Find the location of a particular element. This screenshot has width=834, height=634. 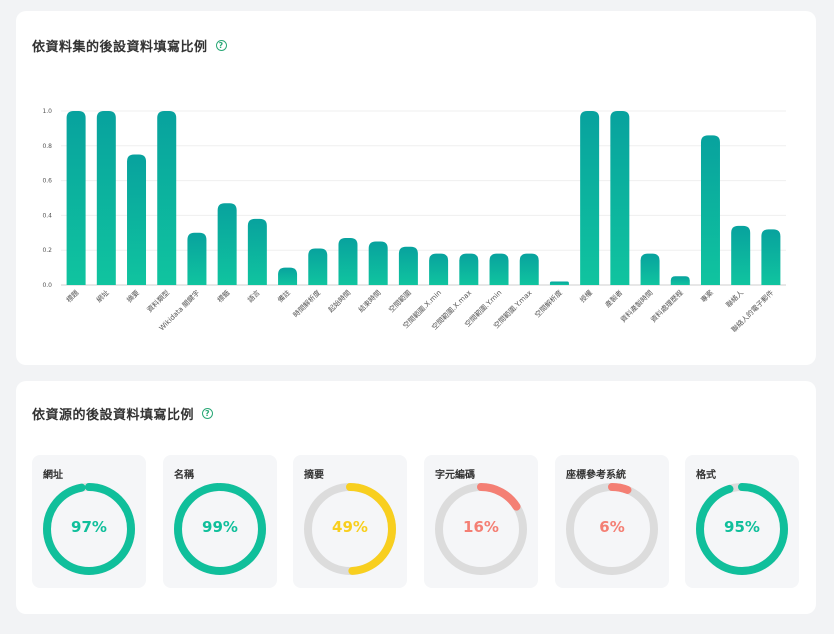

donut-value: 6% is located at coordinates (612, 527).